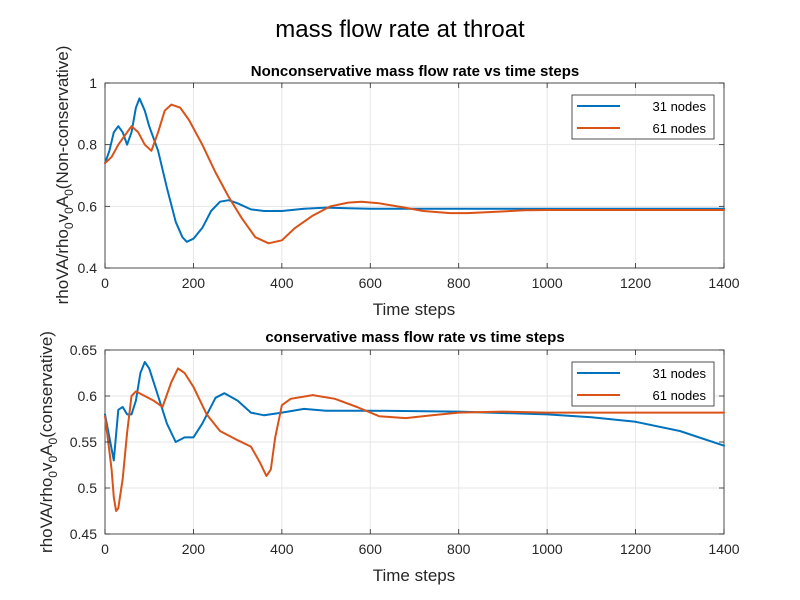 The image size is (800, 600). What do you see at coordinates (88, 145) in the screenshot?
I see `y-tick-label: 0.8` at bounding box center [88, 145].